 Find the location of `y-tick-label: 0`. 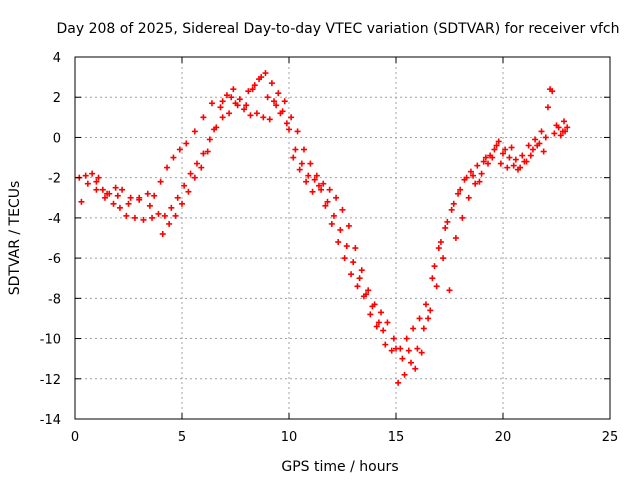

y-tick-label: 0 is located at coordinates (57, 138).